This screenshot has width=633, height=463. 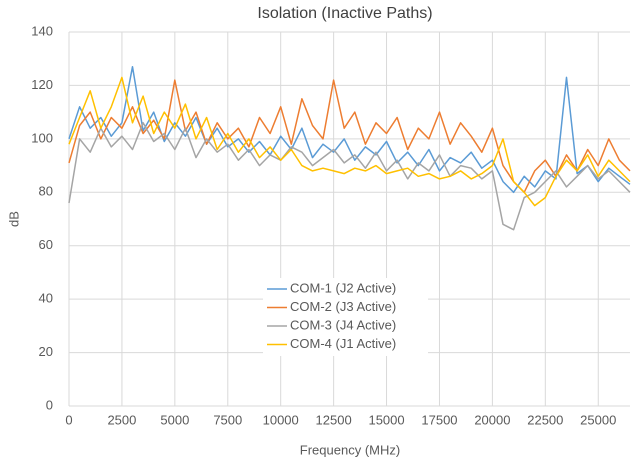 I want to click on x-tick-label: 22500, so click(x=545, y=419).